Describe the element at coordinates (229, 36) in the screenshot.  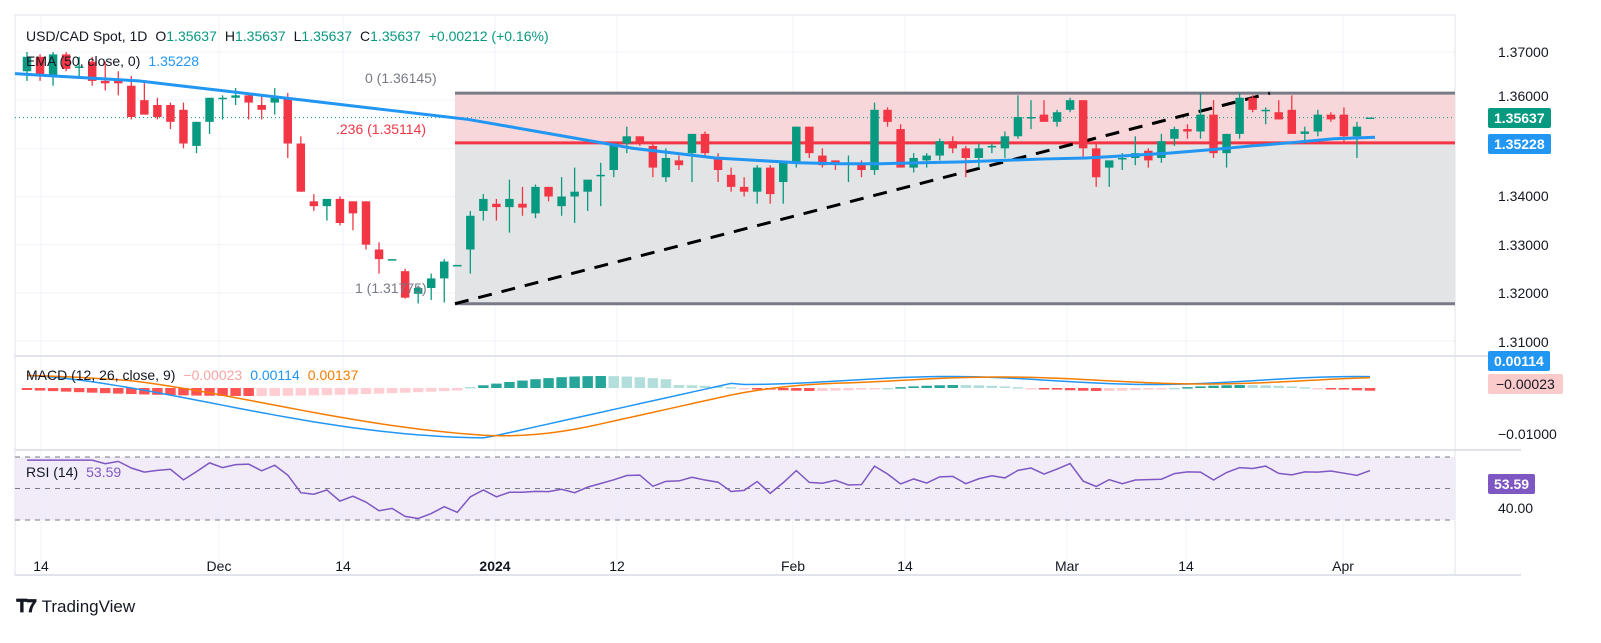
I see `high-label: H` at that location.